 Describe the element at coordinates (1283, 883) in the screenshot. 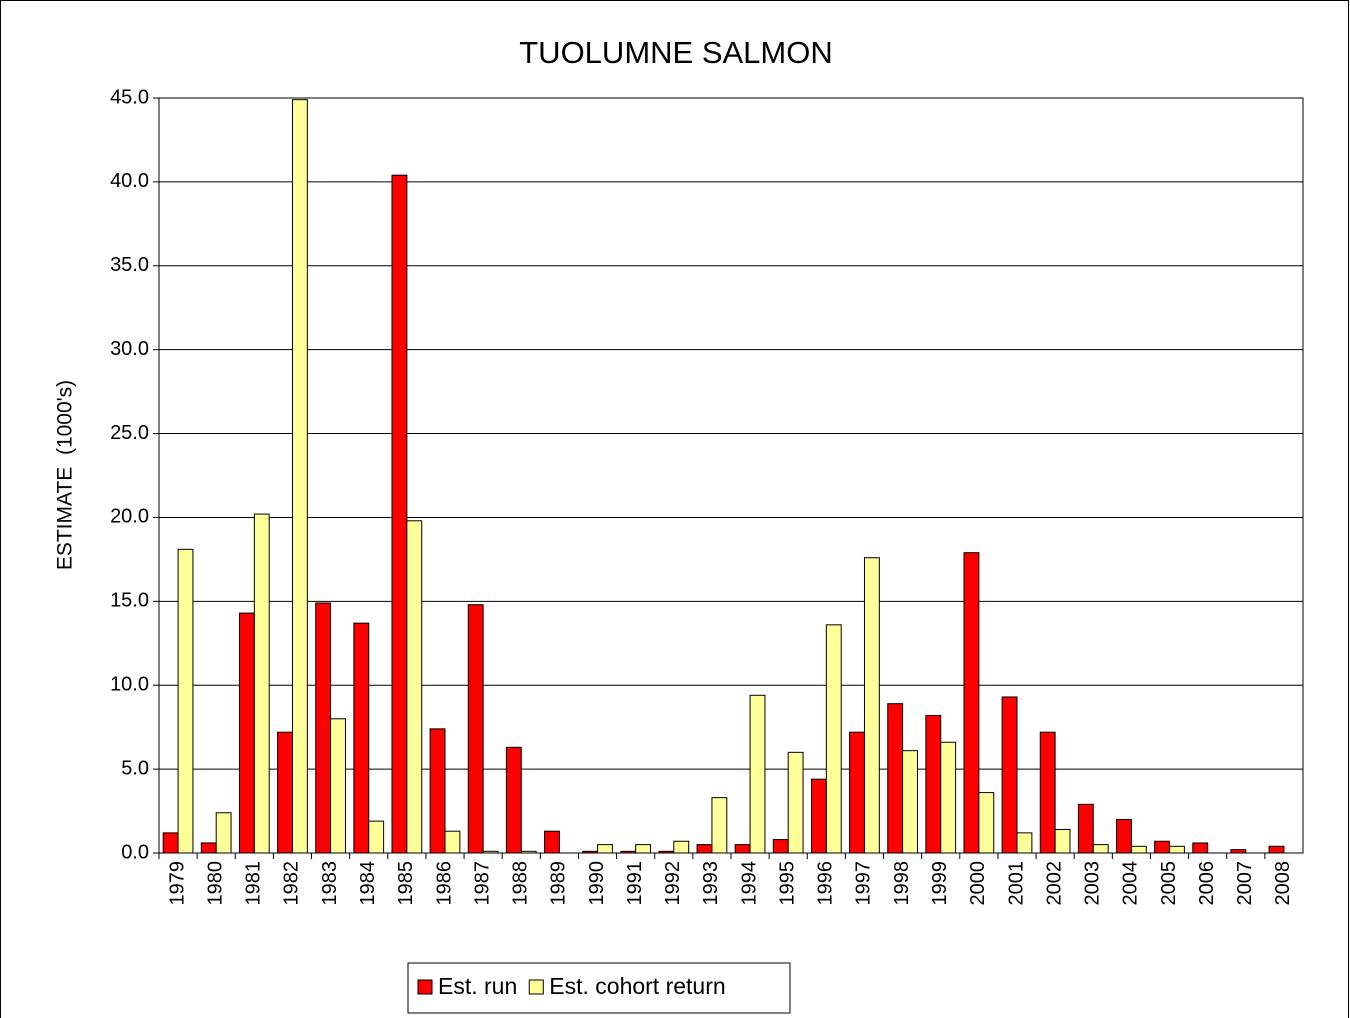

I see `x-tick-label: 2008` at that location.